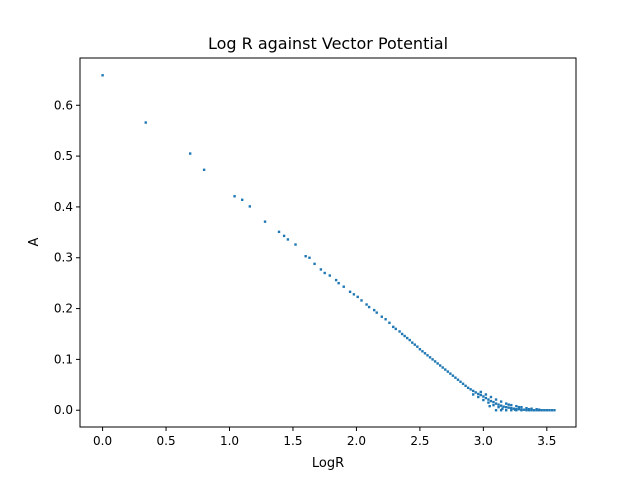 This screenshot has width=640, height=480. I want to click on x-tick-label: 0.0, so click(102, 441).